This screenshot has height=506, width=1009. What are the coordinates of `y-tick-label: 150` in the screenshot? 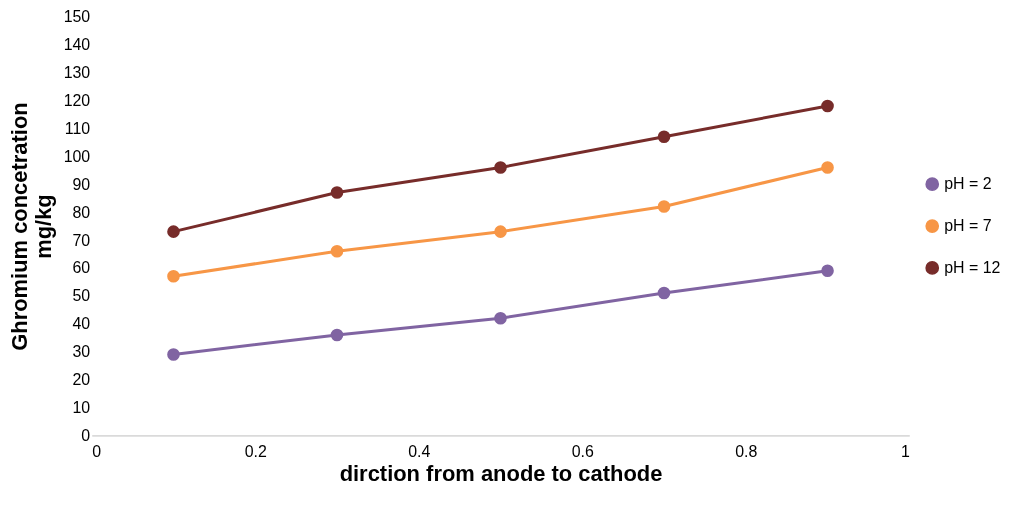 It's located at (77, 17).